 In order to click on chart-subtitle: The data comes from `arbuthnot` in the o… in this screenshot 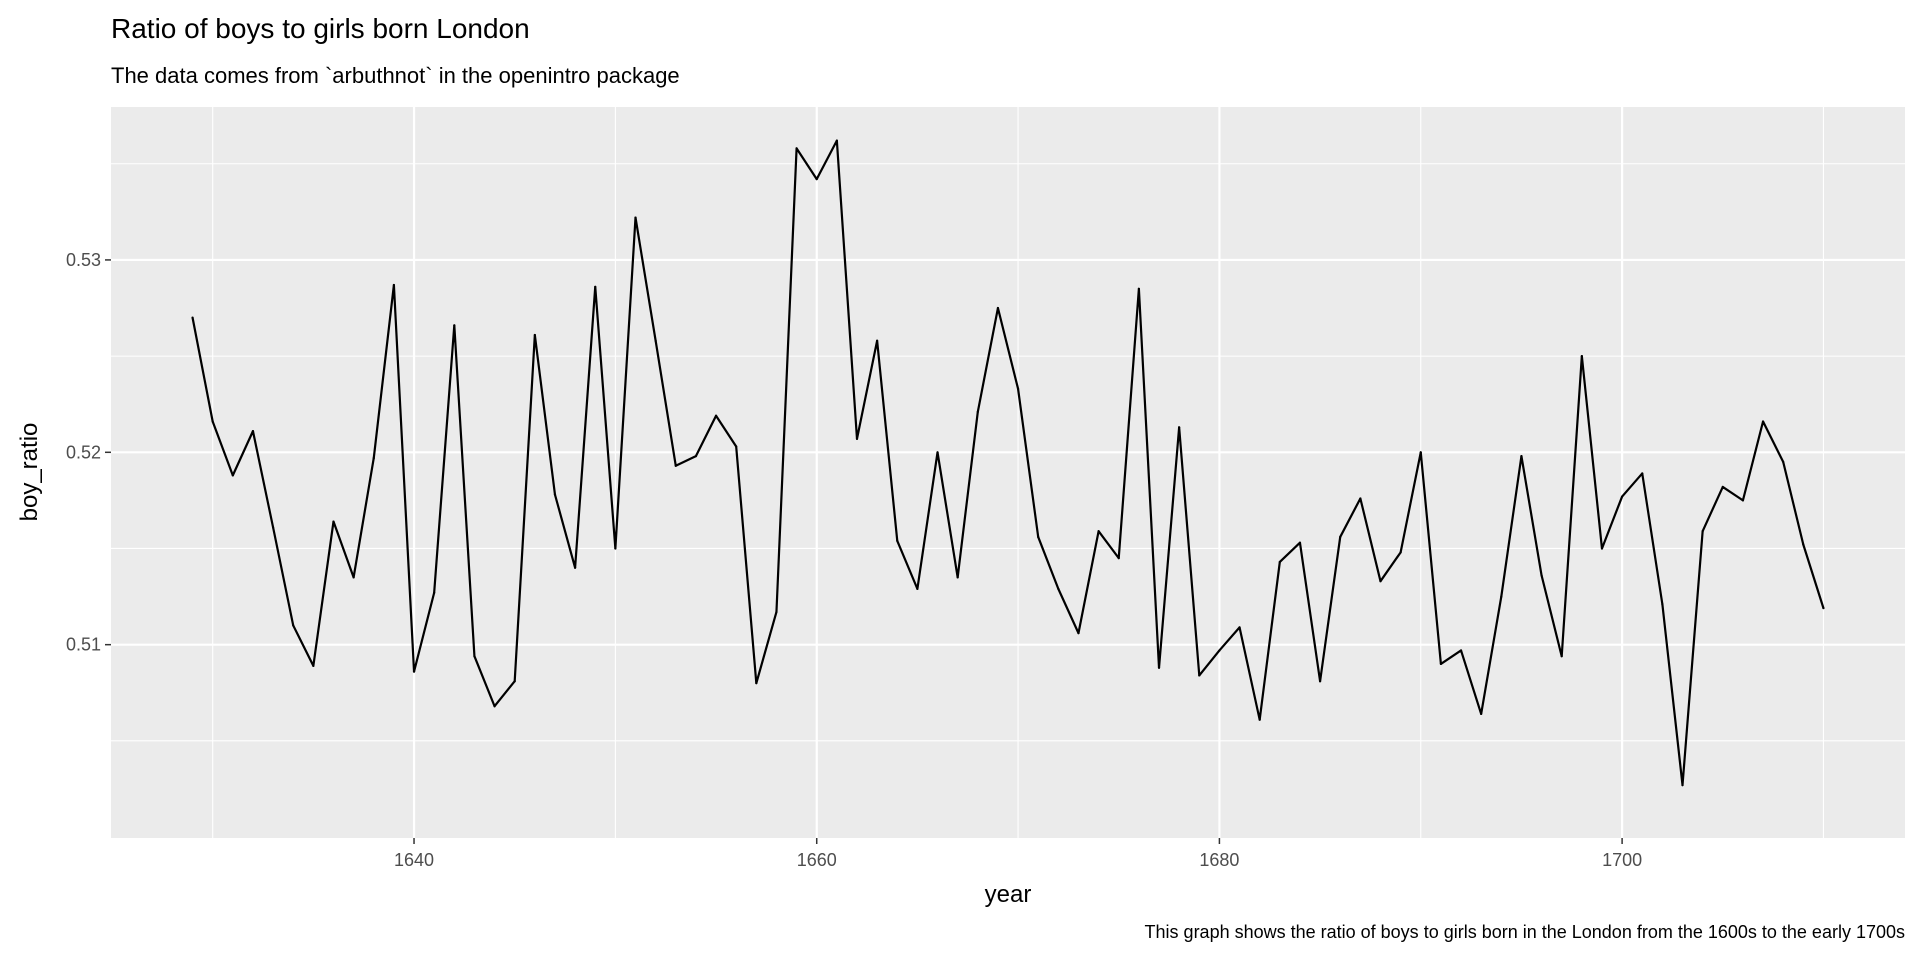, I will do `click(395, 75)`.